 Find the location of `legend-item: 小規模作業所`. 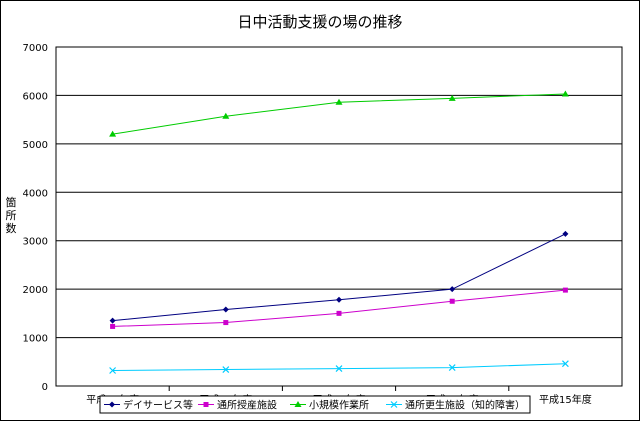

legend-item: 小規模作業所 is located at coordinates (329, 405).